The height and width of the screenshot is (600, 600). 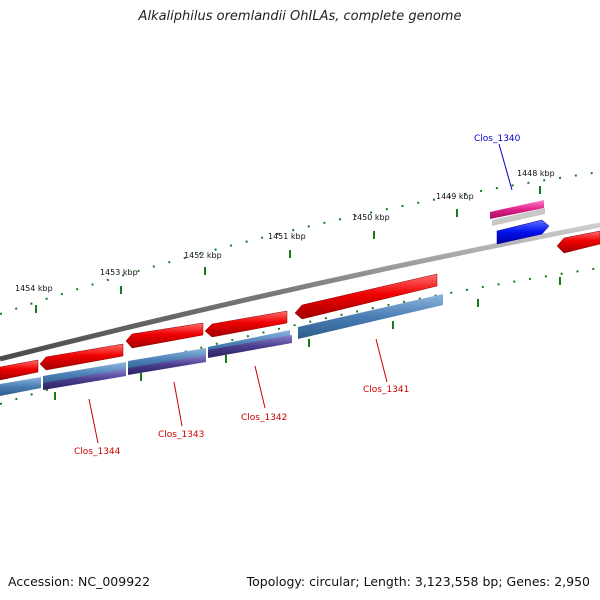 What do you see at coordinates (287, 236) in the screenshot?
I see `scale-label: 1451 kbp` at bounding box center [287, 236].